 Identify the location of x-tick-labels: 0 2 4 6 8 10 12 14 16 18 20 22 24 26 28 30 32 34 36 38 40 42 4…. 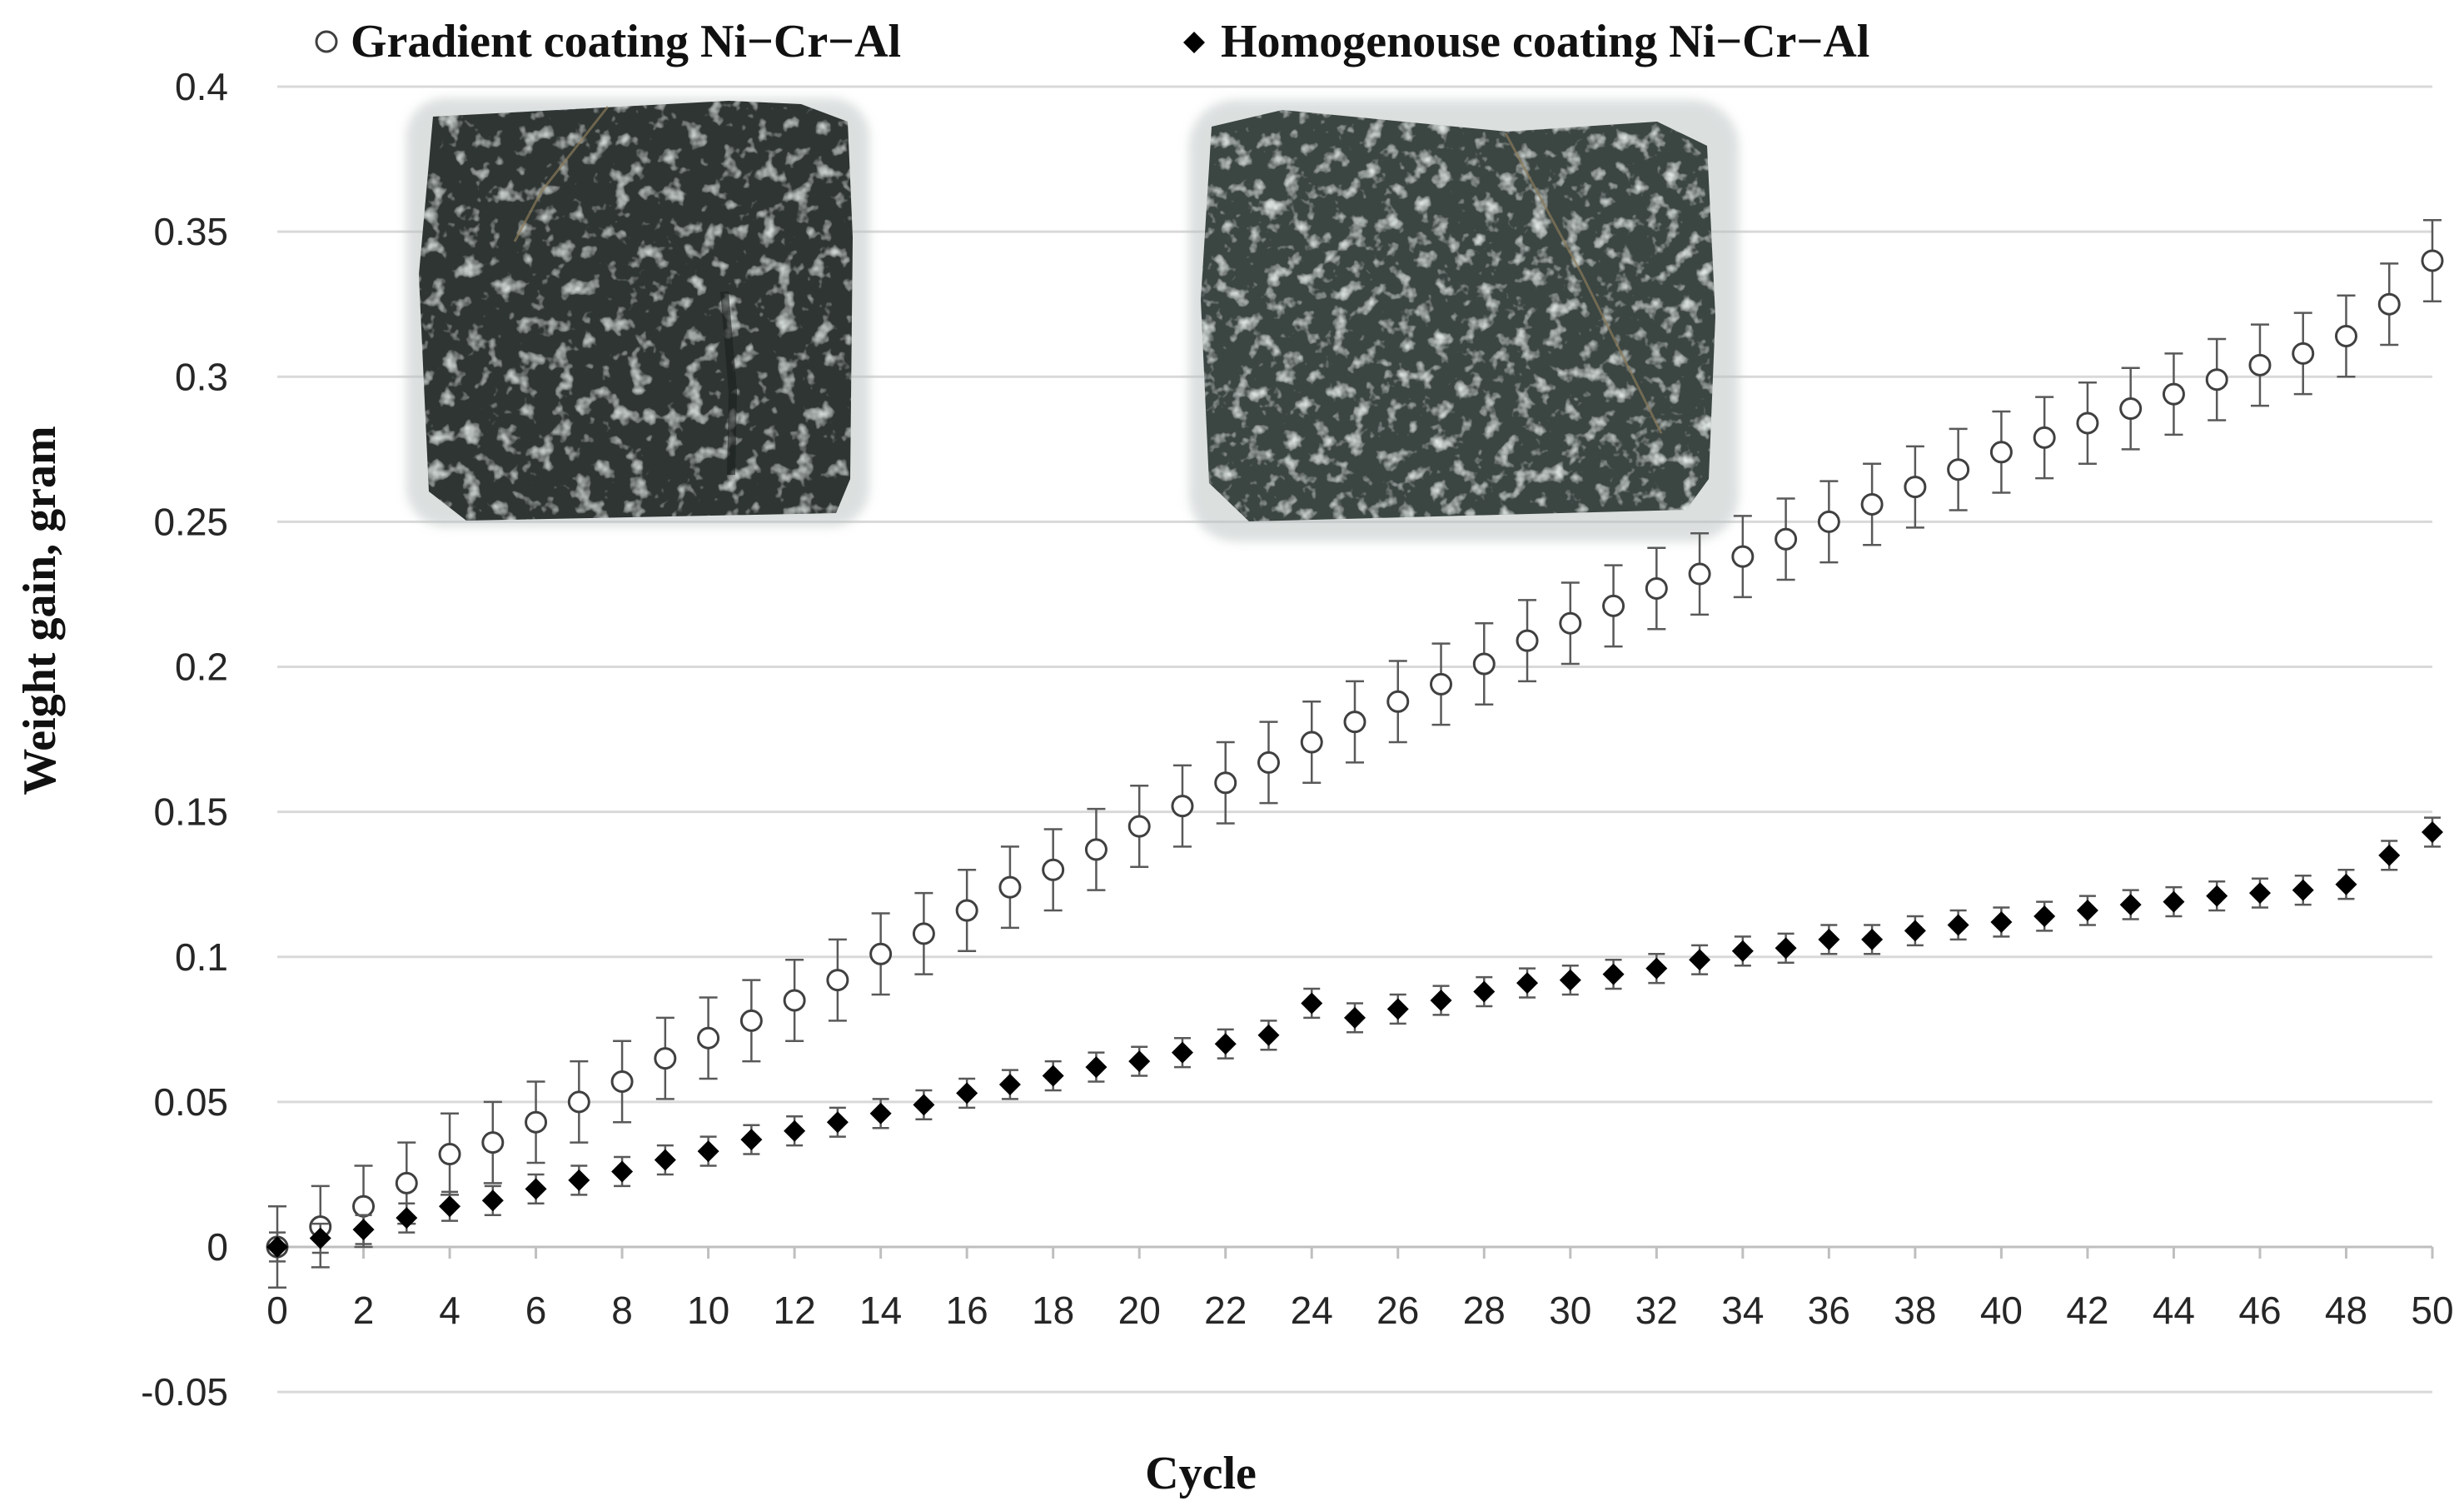
(1360, 1310).